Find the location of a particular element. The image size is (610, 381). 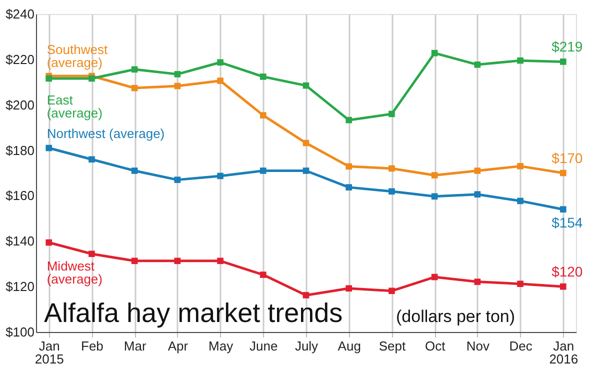

y-tick-label: $220 is located at coordinates (20, 59).